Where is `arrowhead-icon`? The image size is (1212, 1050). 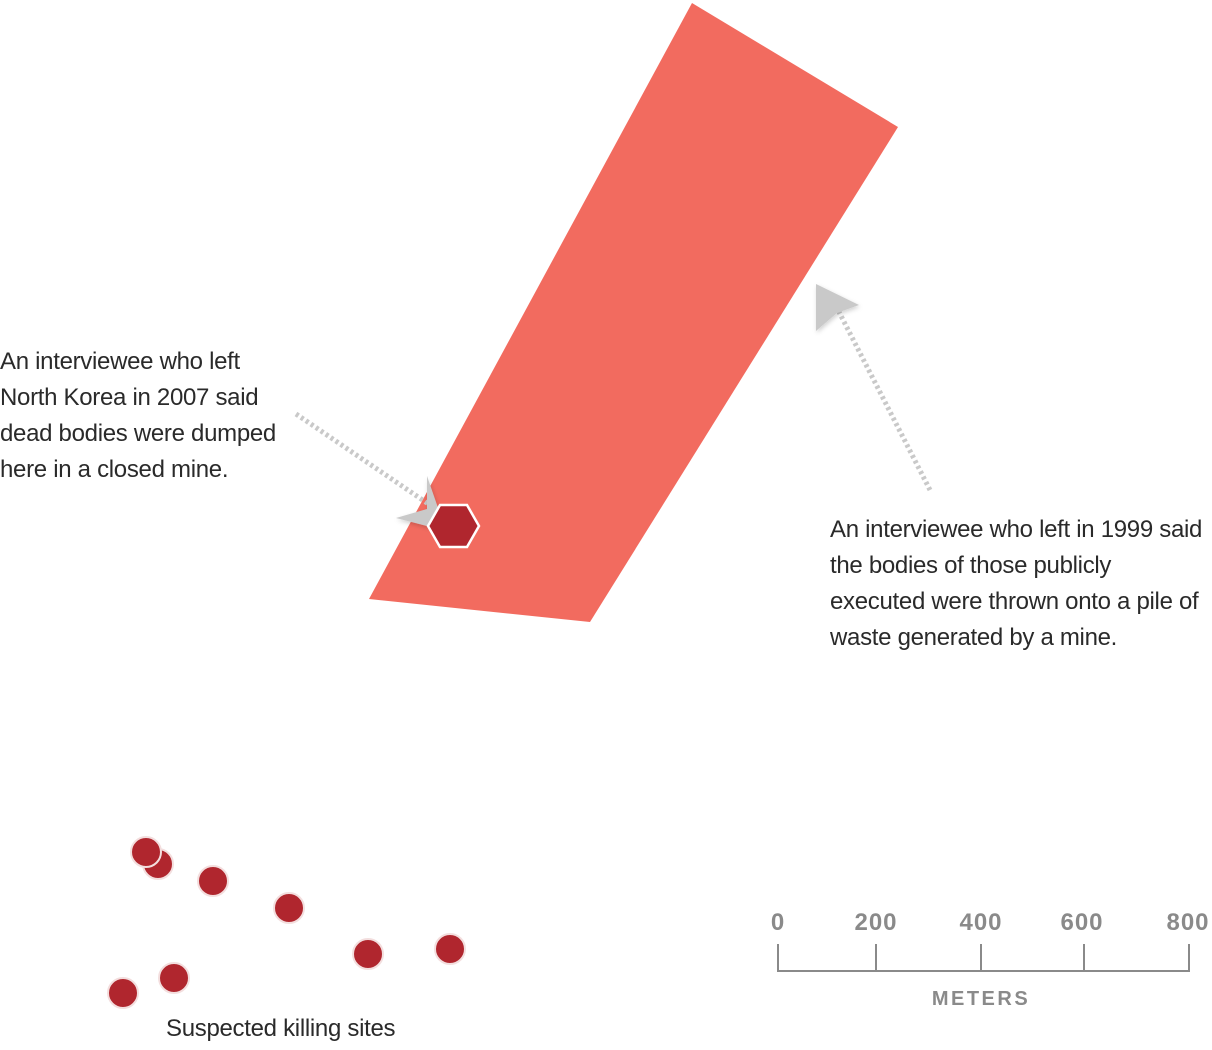 arrowhead-icon is located at coordinates (837, 307).